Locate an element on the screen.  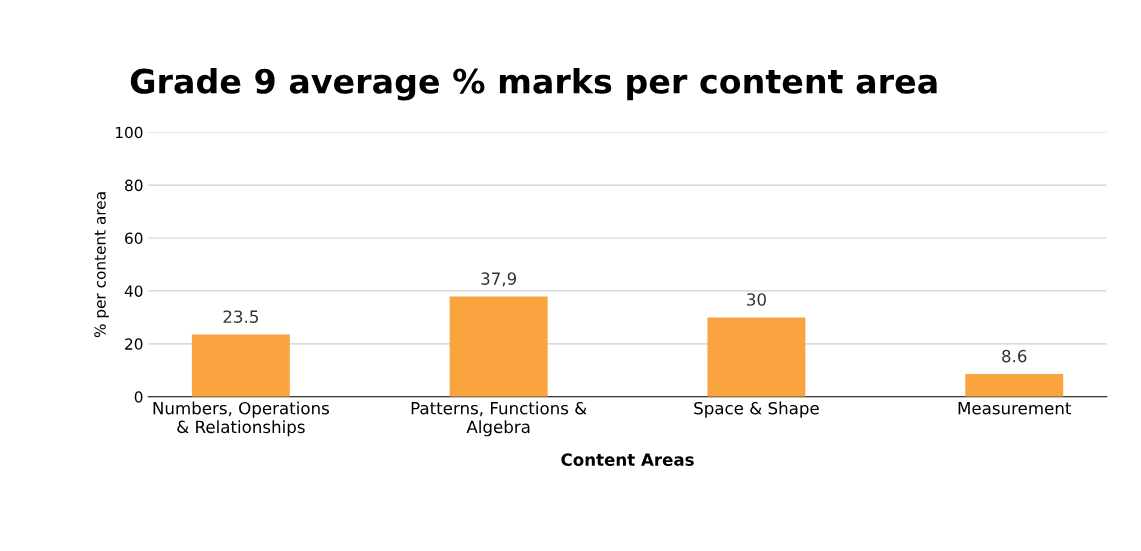
data-label: 8.6 is located at coordinates (1014, 356).